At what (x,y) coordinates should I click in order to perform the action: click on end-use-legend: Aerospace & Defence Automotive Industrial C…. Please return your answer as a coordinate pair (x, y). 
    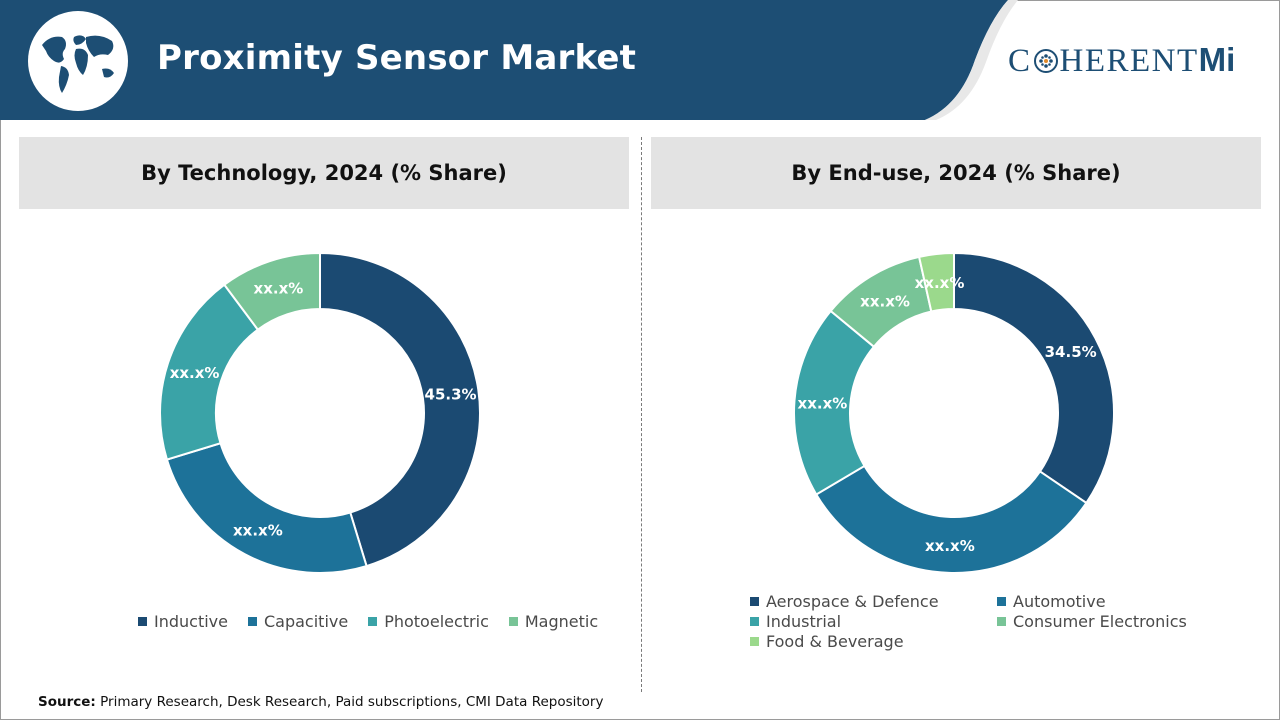
    Looking at the image, I should click on (988, 621).